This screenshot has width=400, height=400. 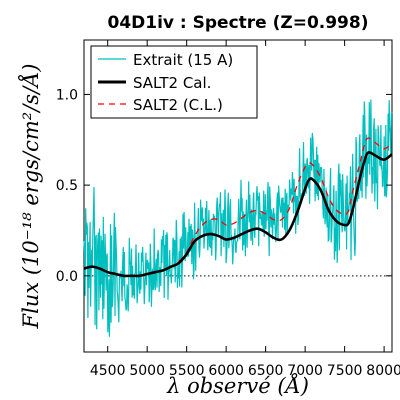 I want to click on x-tick-label: 5000, so click(x=147, y=371).